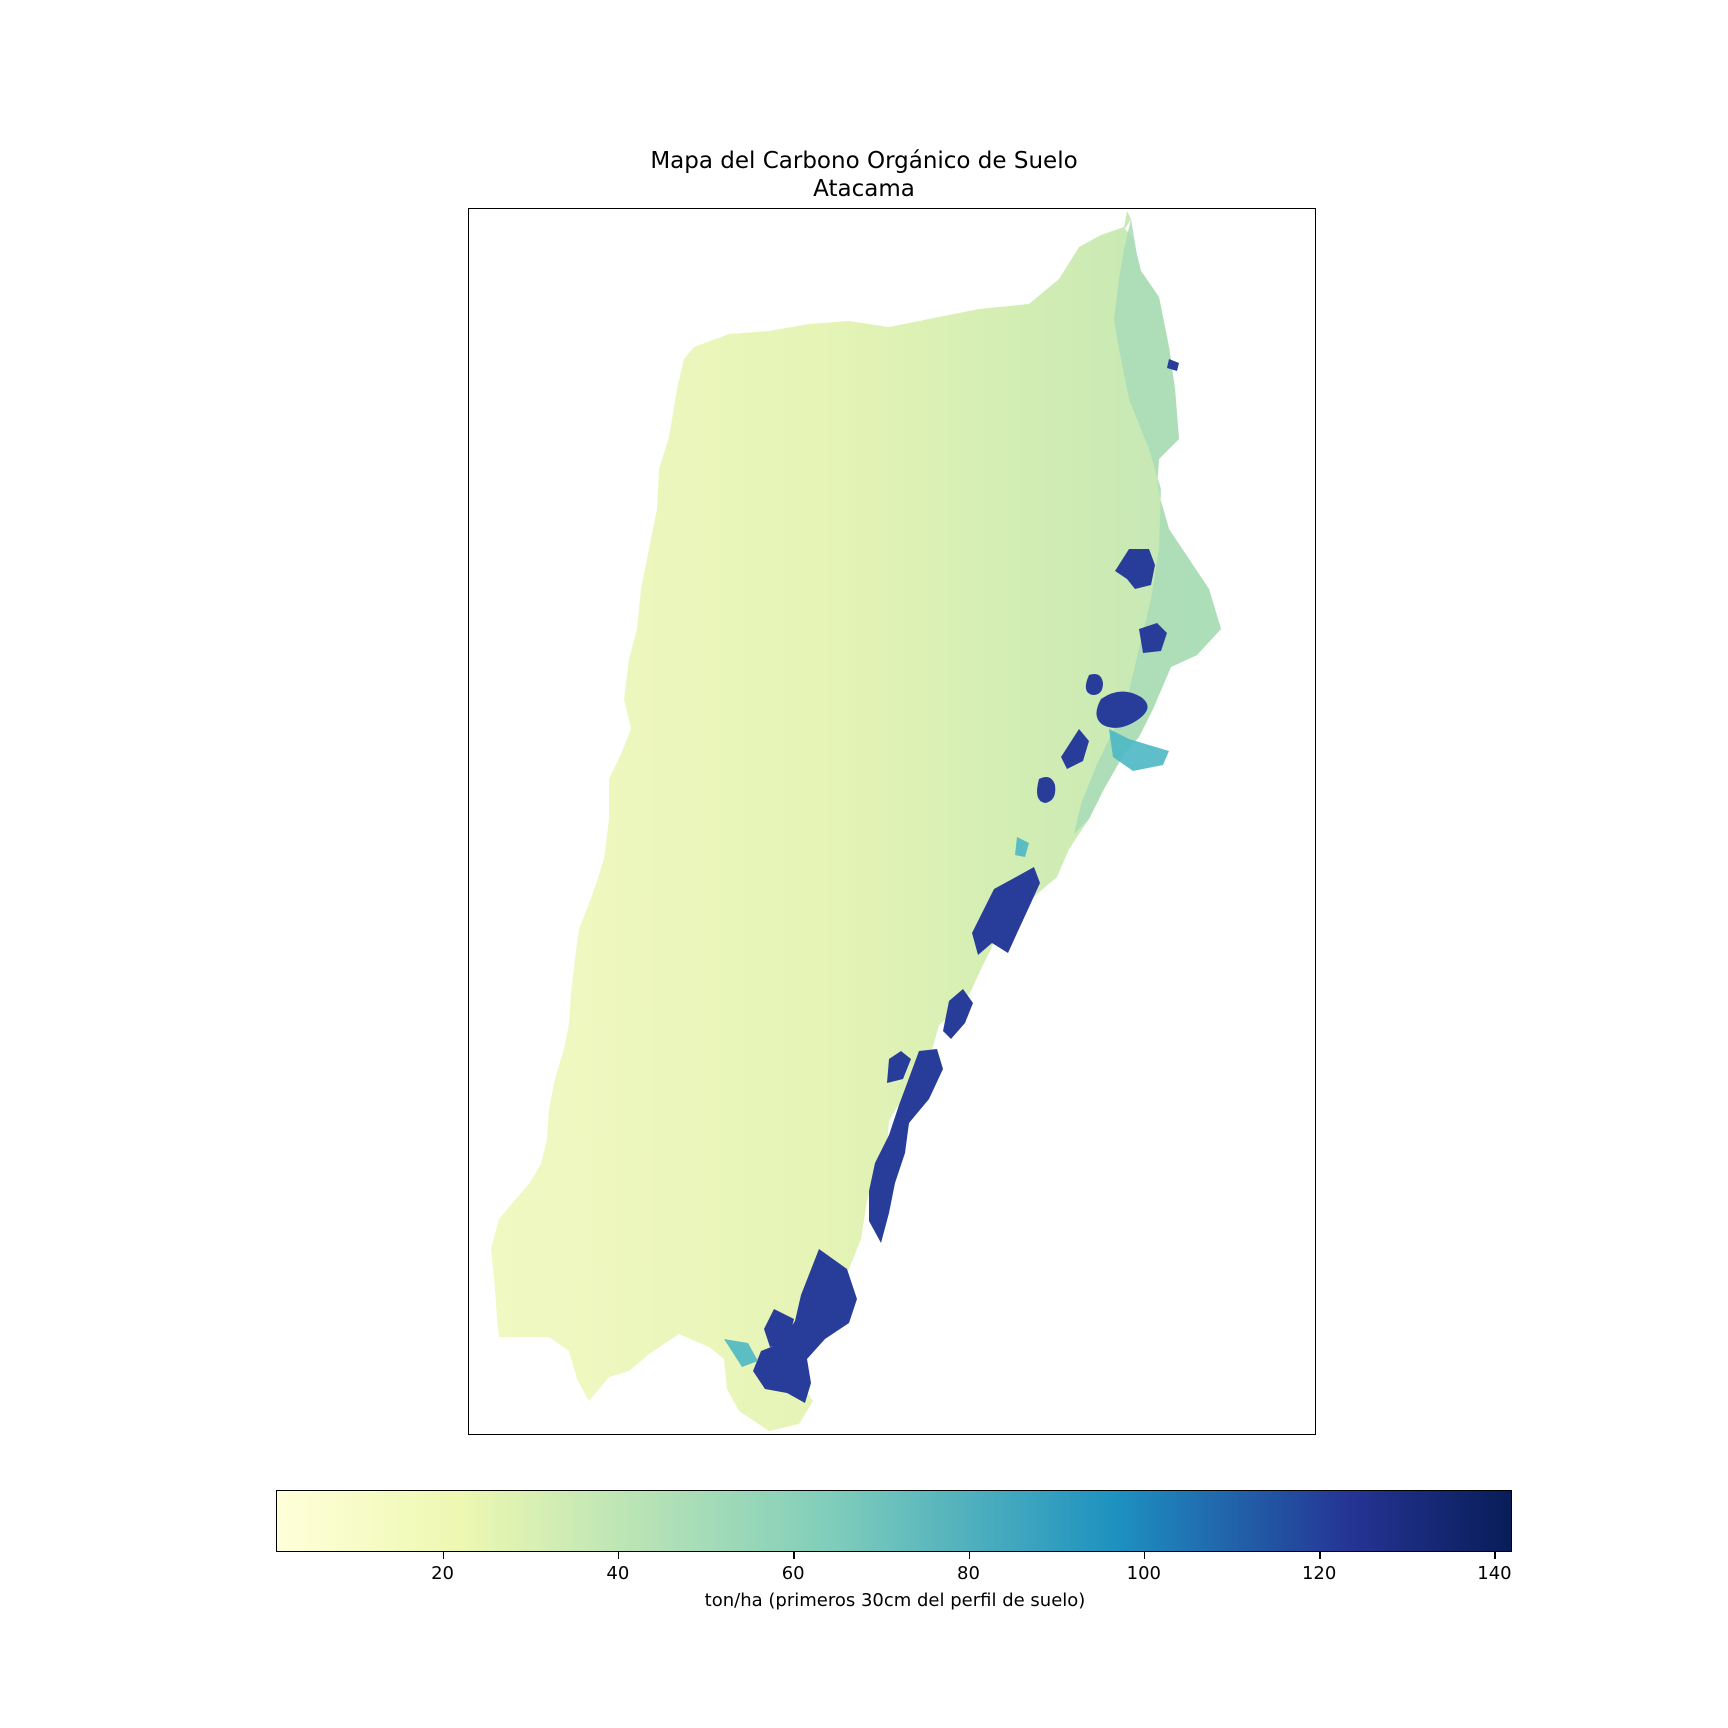 The height and width of the screenshot is (1728, 1728). Describe the element at coordinates (864, 161) in the screenshot. I see `map-title: Mapa del Carbono Orgánico de Suelo` at that location.